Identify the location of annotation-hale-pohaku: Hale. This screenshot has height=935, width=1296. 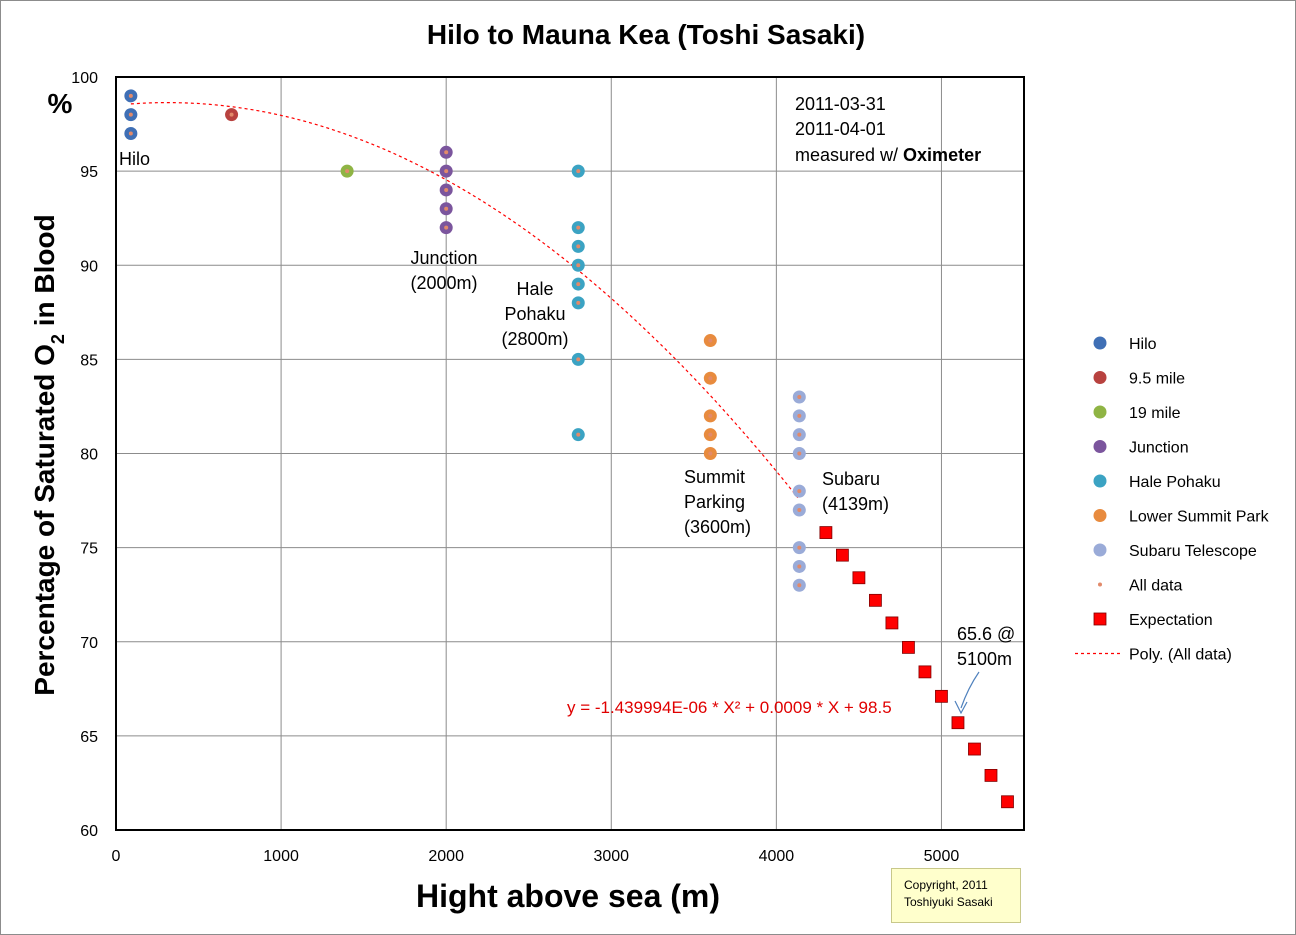
(534, 289).